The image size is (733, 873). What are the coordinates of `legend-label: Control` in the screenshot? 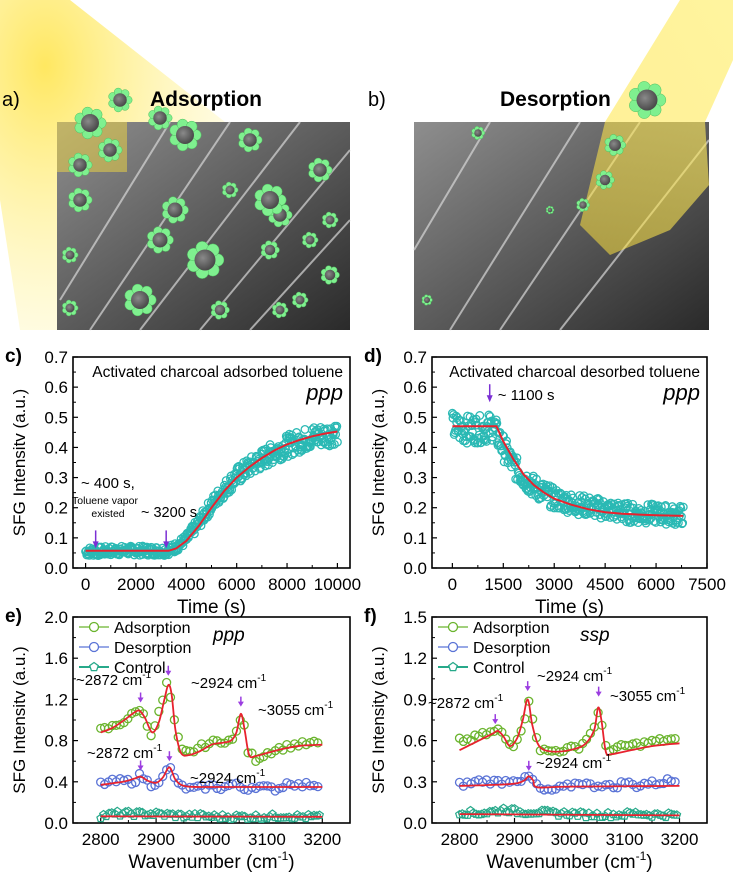 It's located at (499, 668).